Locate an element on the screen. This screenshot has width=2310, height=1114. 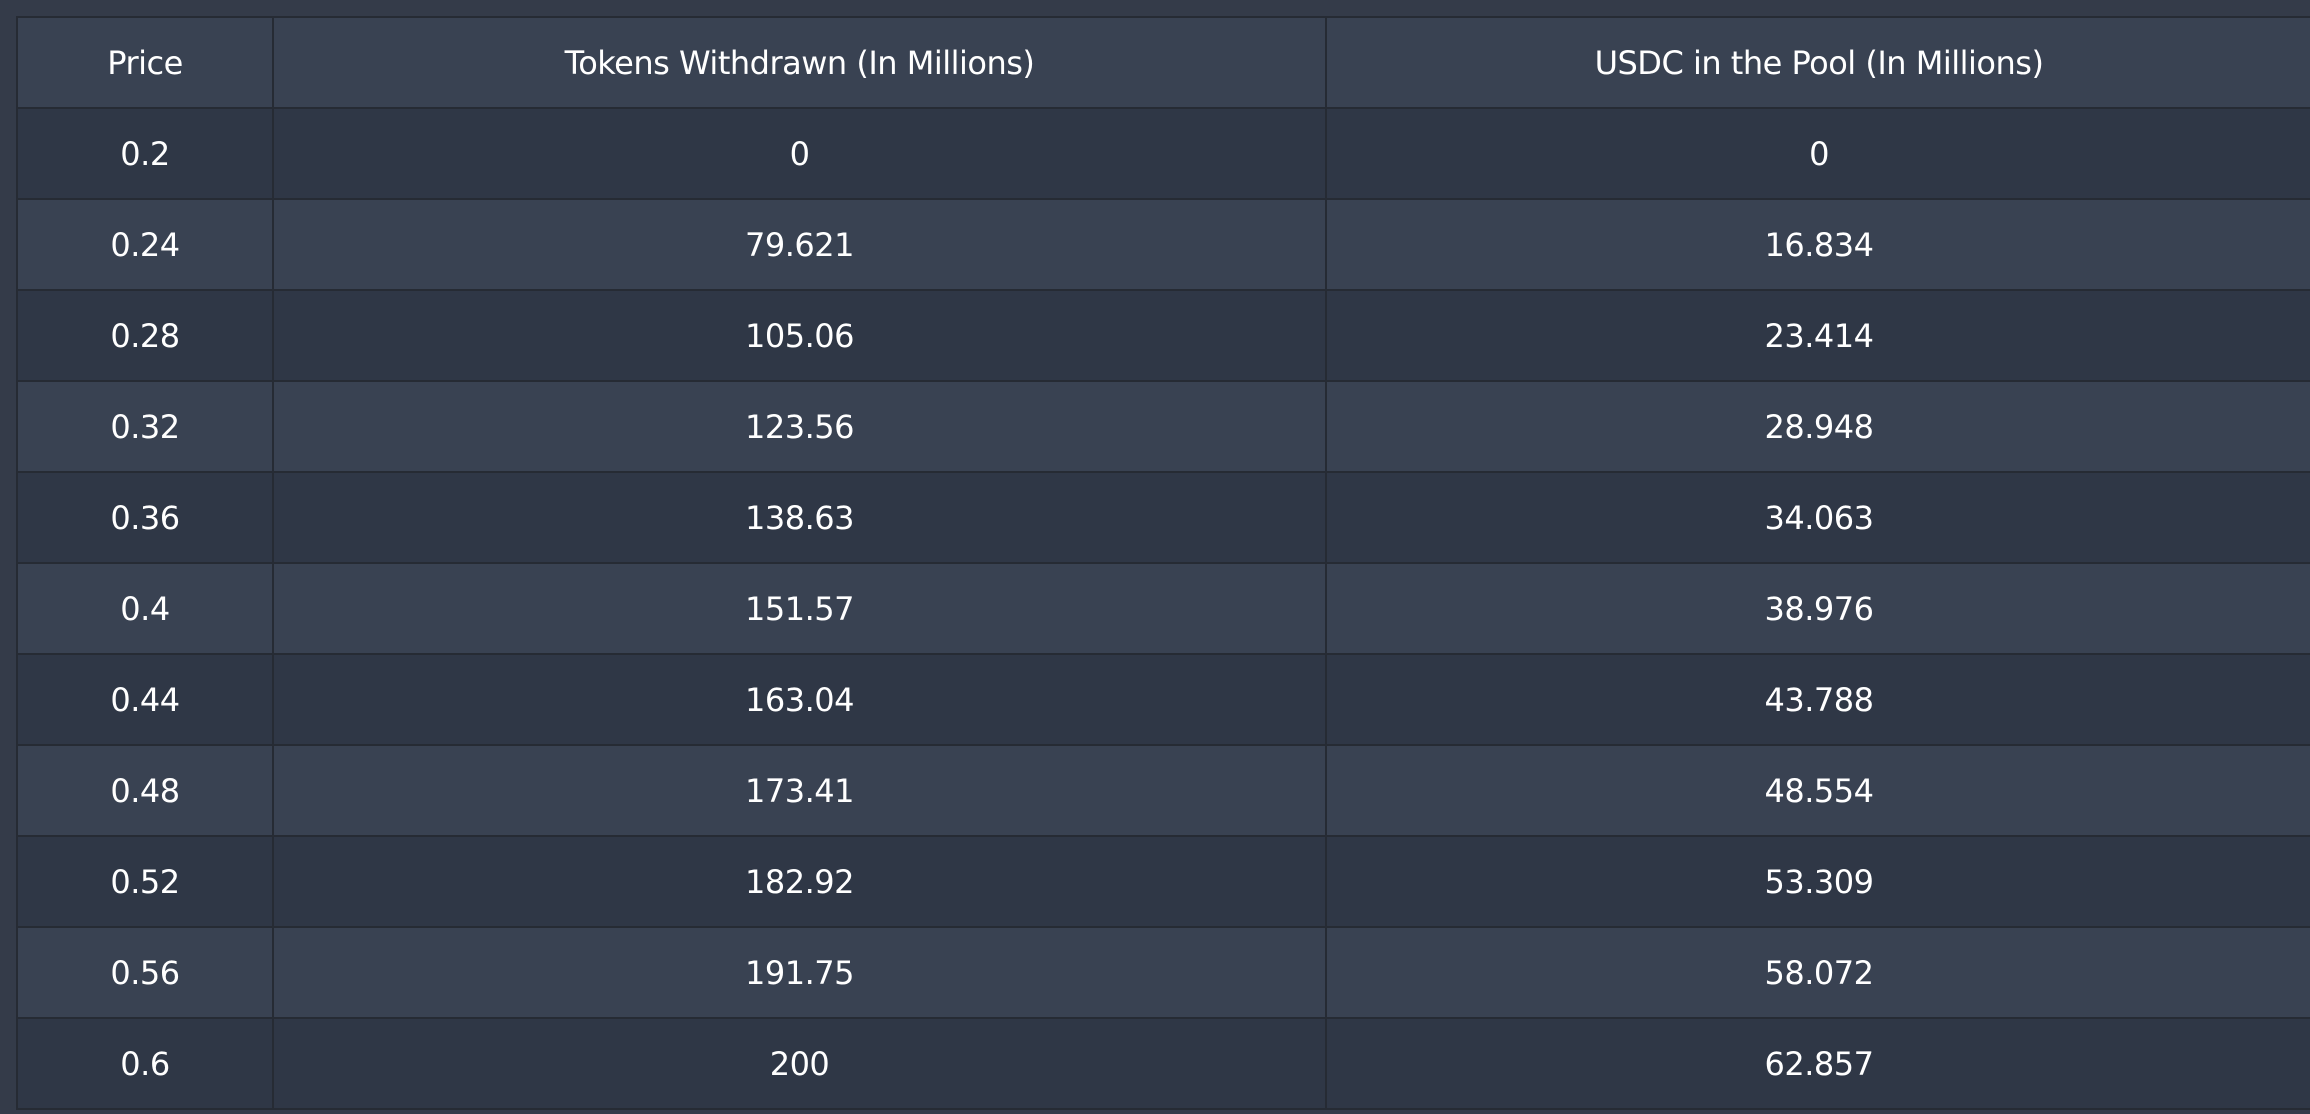
usdc-in-pool-cell: 58.072 is located at coordinates (1817, 972).